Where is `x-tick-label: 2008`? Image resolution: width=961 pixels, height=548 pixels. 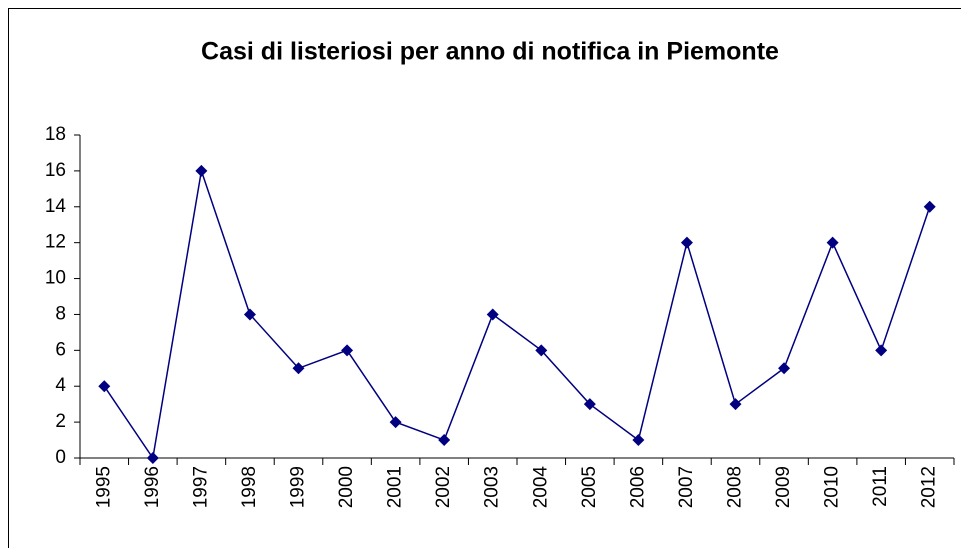 x-tick-label: 2008 is located at coordinates (735, 487).